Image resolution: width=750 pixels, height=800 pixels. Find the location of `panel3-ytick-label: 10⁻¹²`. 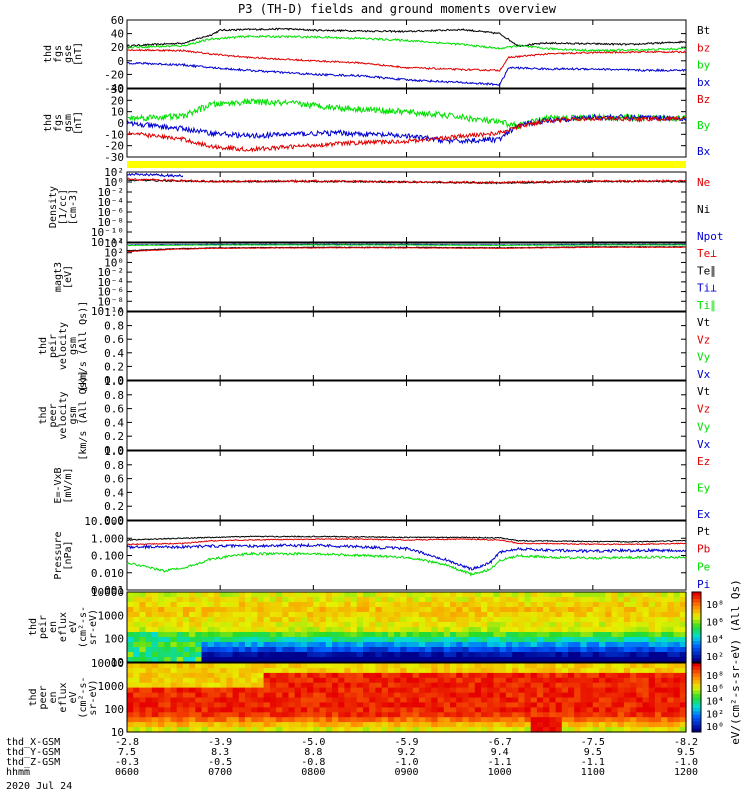

panel3-ytick-label: 10⁻¹² is located at coordinates (107, 242).